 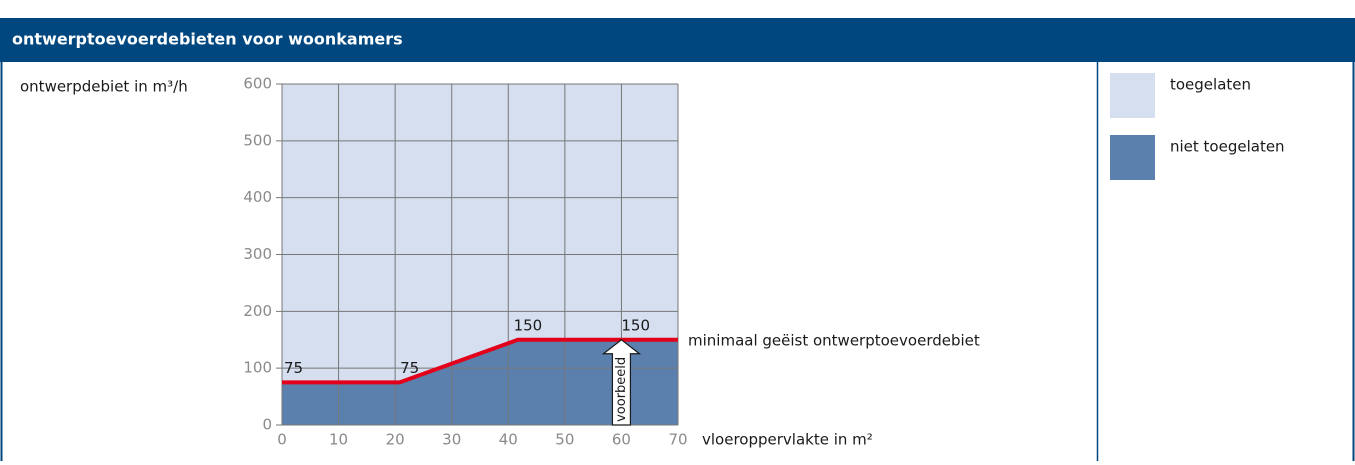 I want to click on x-tick-label: 70, so click(x=677, y=440).